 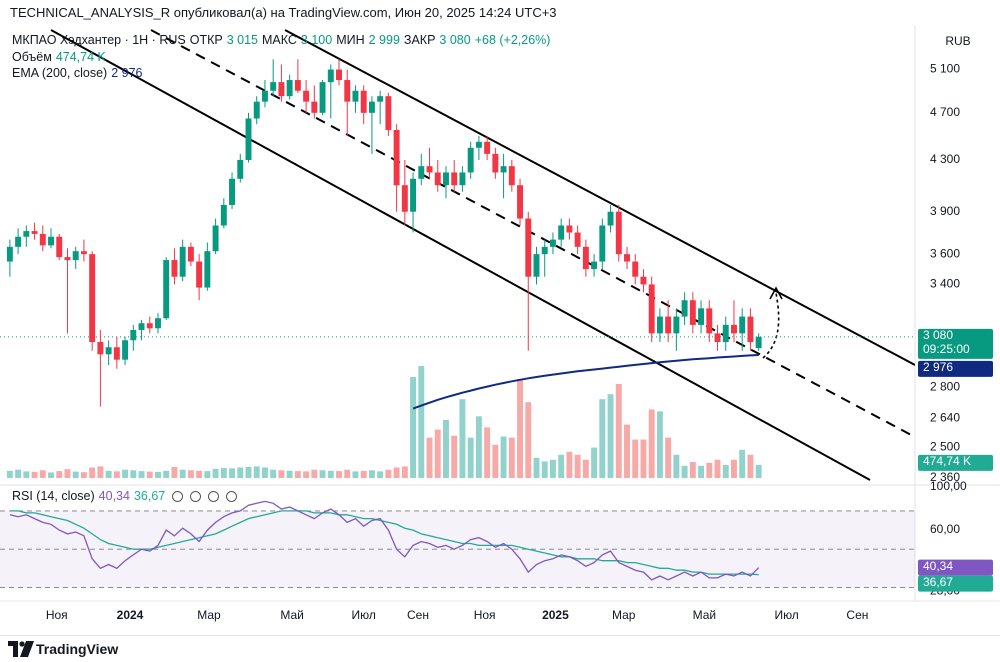 I want to click on currency: RUB, so click(x=957, y=41).